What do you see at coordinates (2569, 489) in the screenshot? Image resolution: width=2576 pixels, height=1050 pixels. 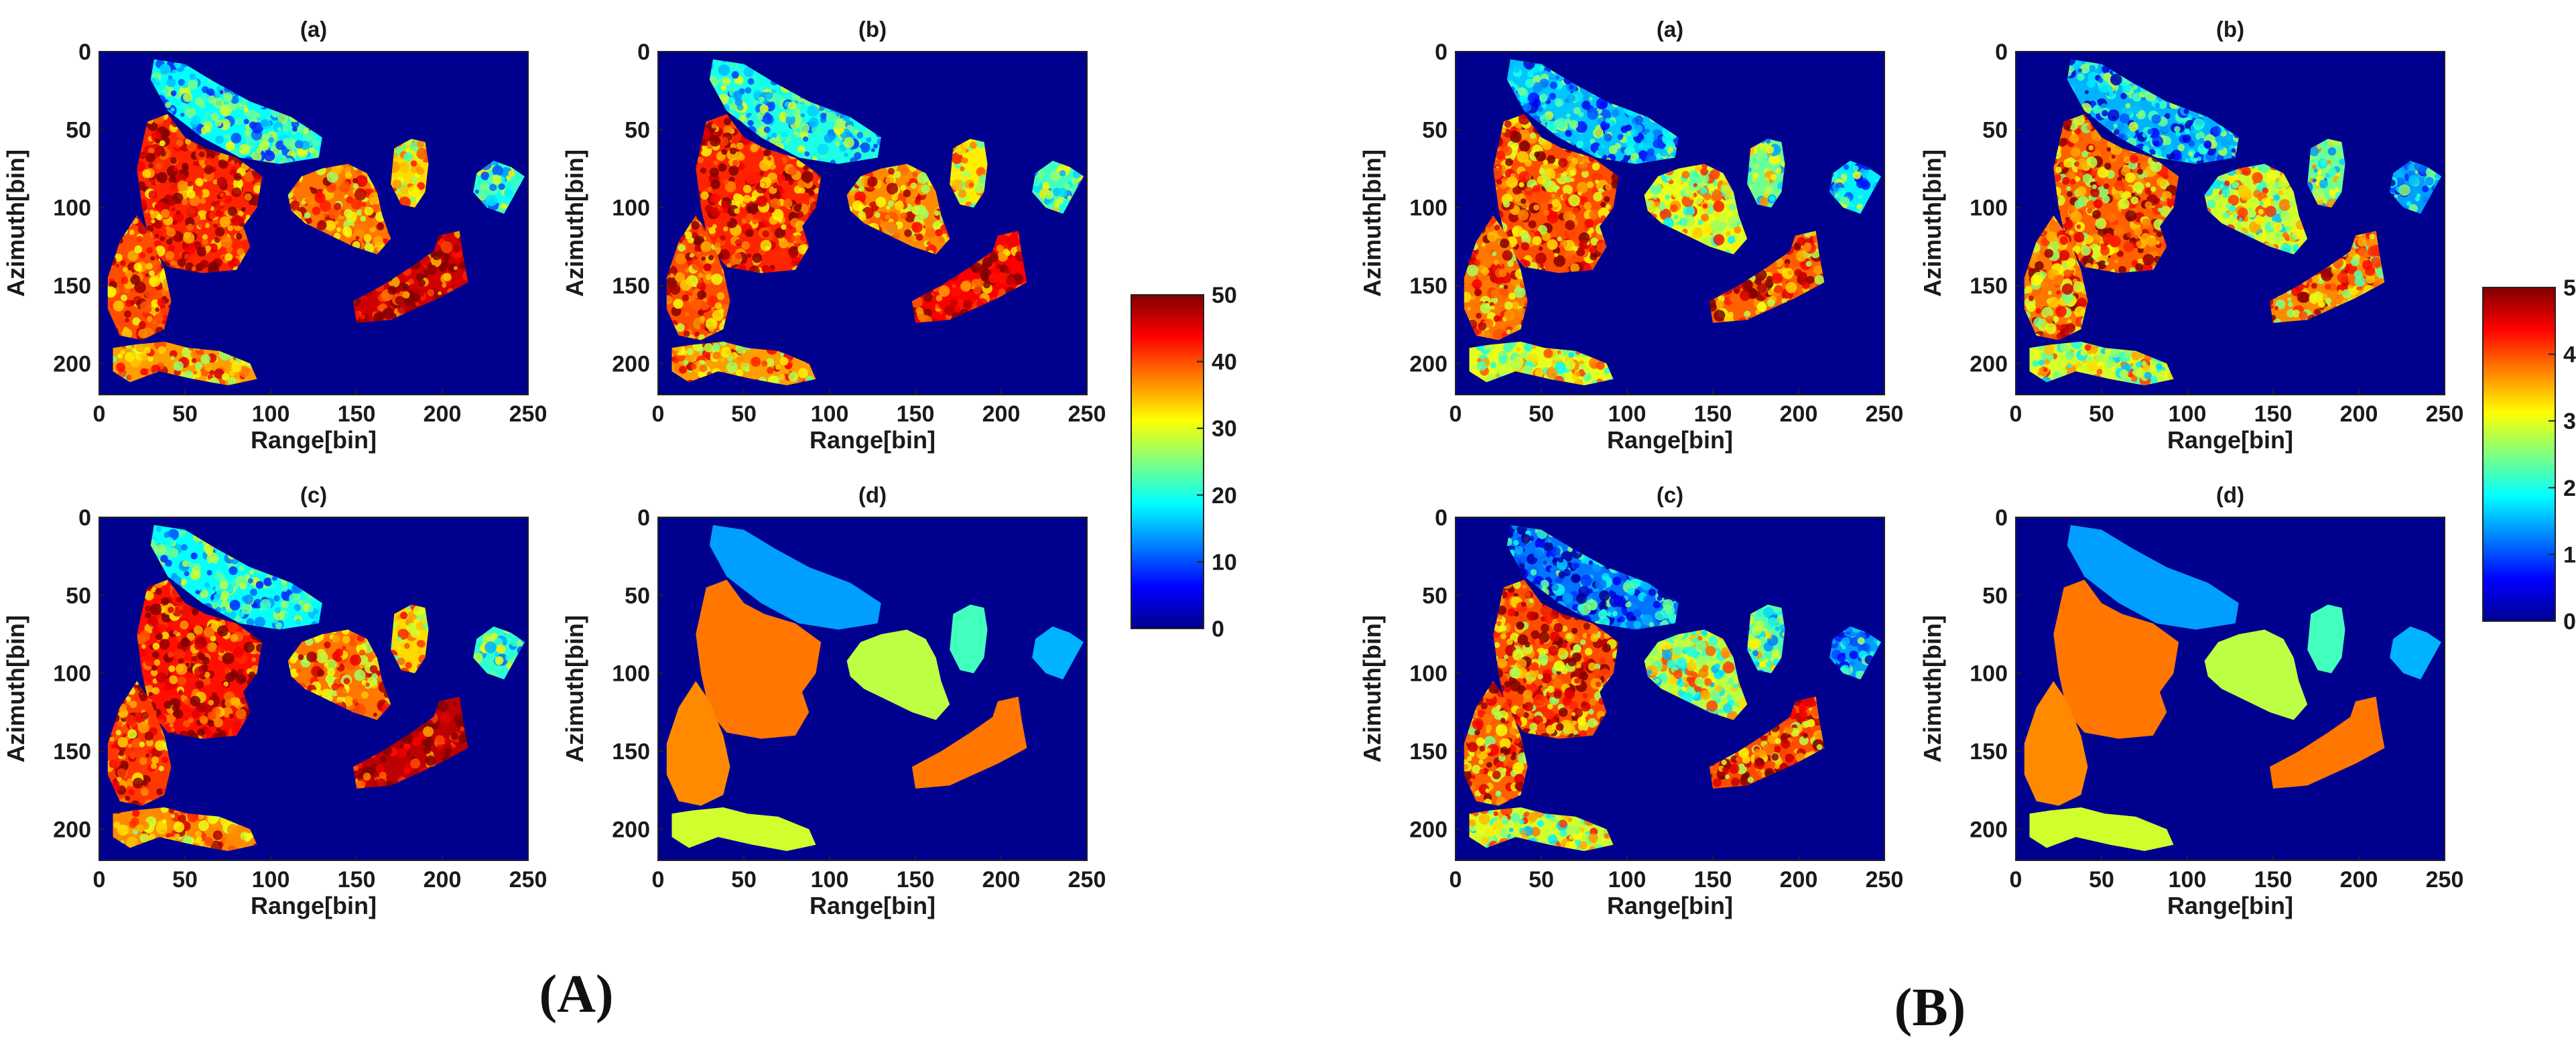 I see `colorbar-tick-label: 20` at bounding box center [2569, 489].